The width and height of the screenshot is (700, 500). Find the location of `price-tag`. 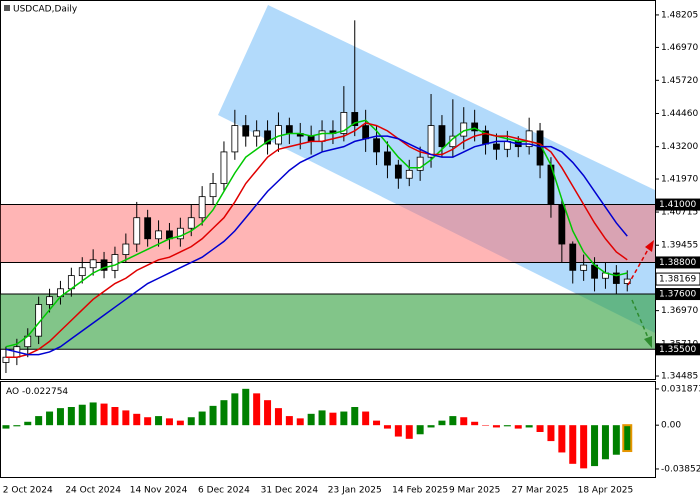

price-tag is located at coordinates (677, 279).